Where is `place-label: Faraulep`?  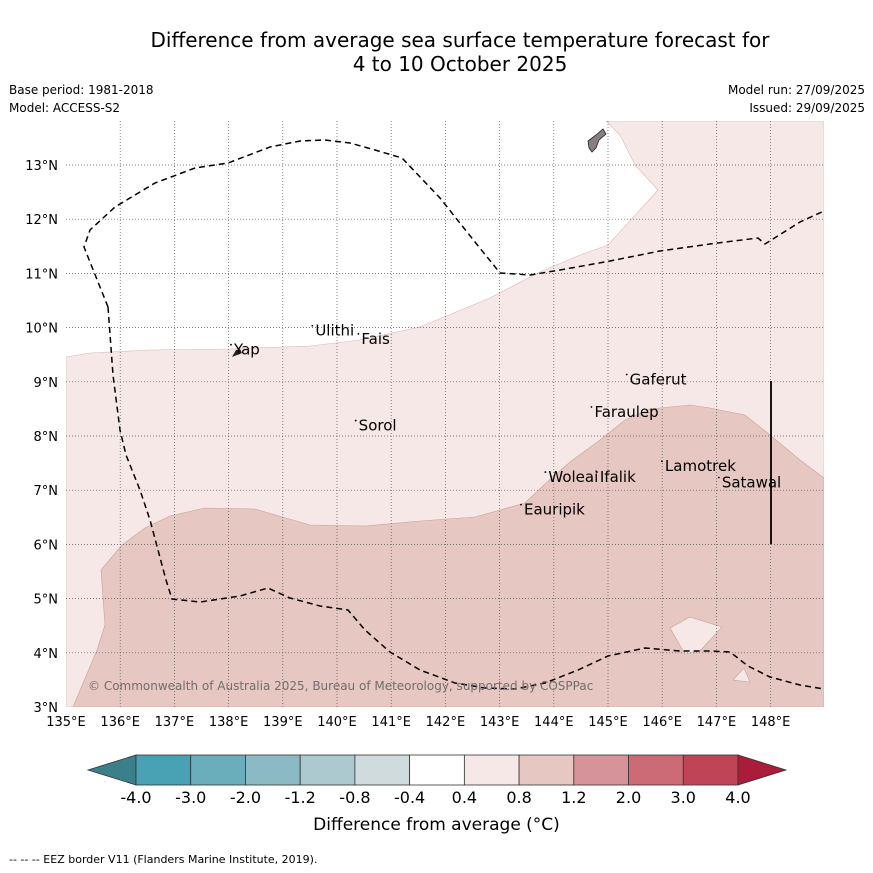
place-label: Faraulep is located at coordinates (626, 412).